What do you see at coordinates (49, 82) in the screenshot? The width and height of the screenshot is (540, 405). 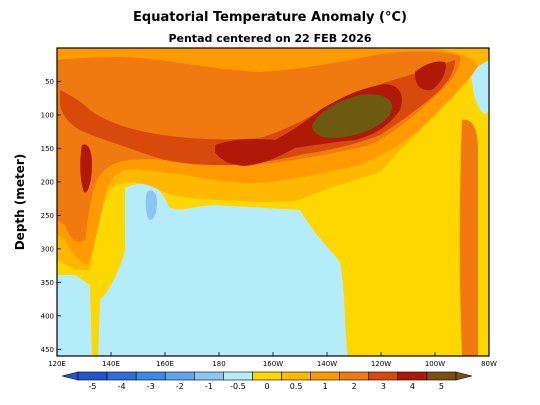 I see `y-tick-label: 50` at bounding box center [49, 82].